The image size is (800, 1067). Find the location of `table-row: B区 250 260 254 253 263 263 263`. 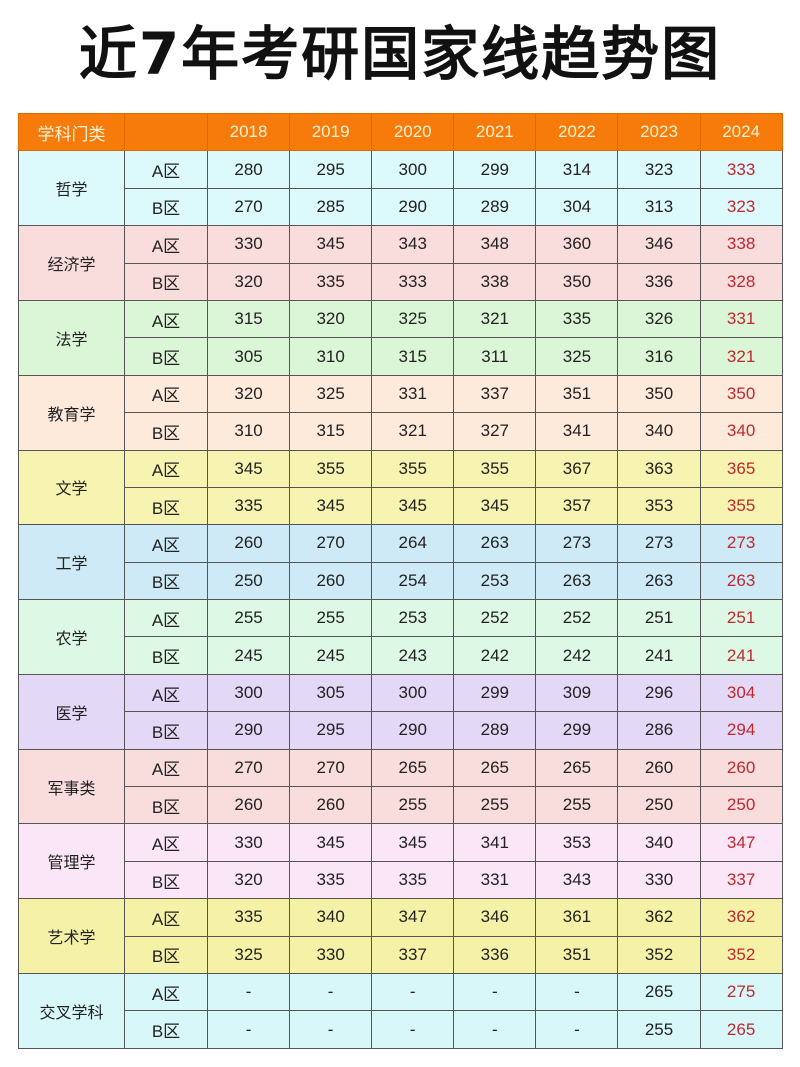

table-row: B区 250 260 254 253 263 263 263 is located at coordinates (400, 581).